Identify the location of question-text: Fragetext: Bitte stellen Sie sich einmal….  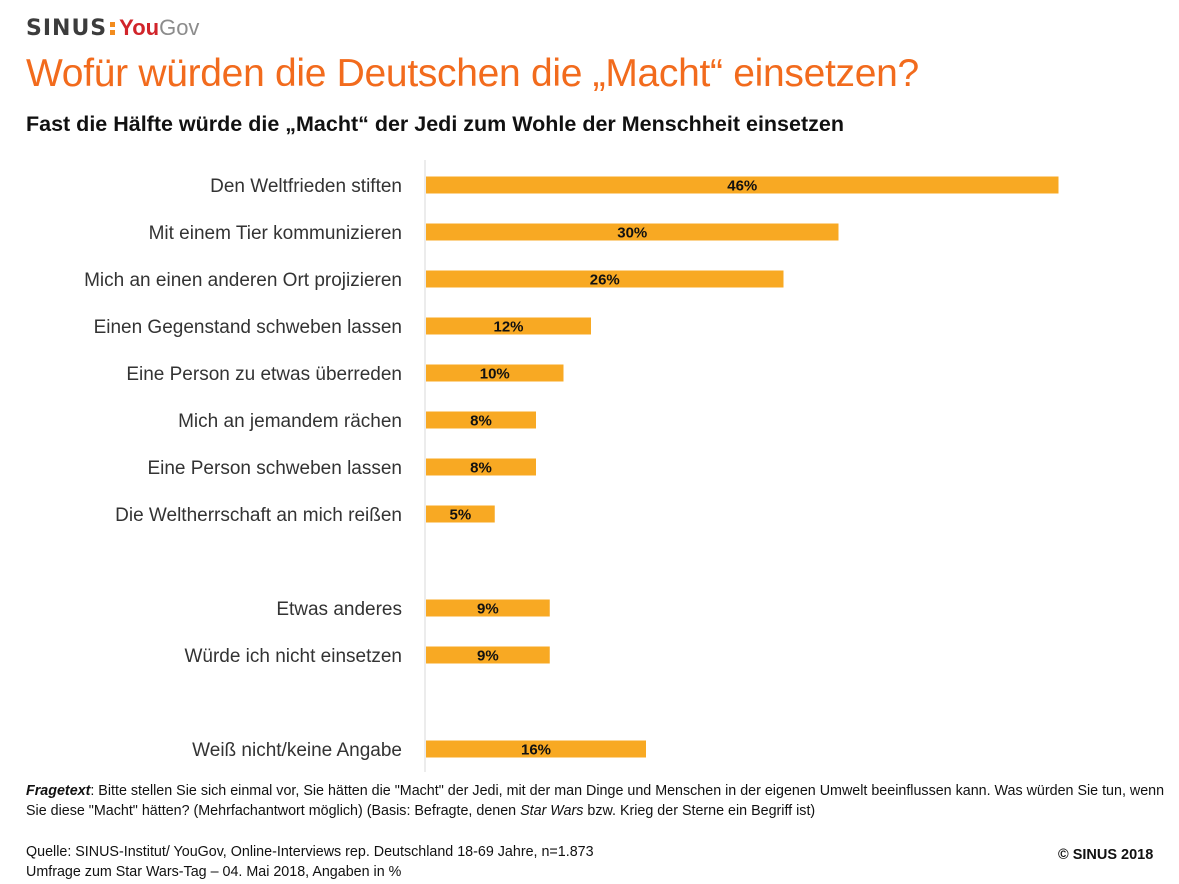
(596, 801).